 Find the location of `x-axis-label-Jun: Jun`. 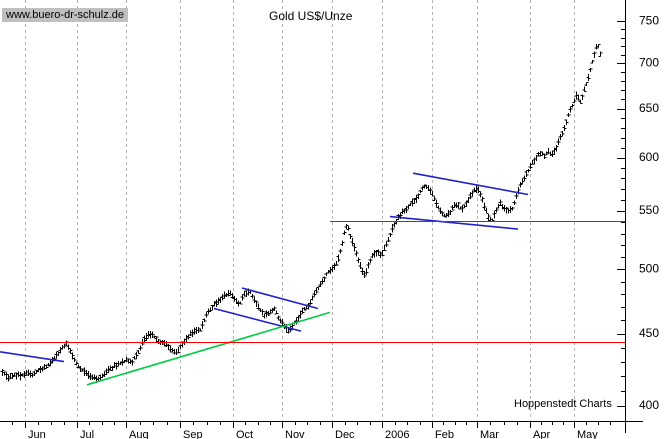

x-axis-label-Jun: Jun is located at coordinates (37, 434).